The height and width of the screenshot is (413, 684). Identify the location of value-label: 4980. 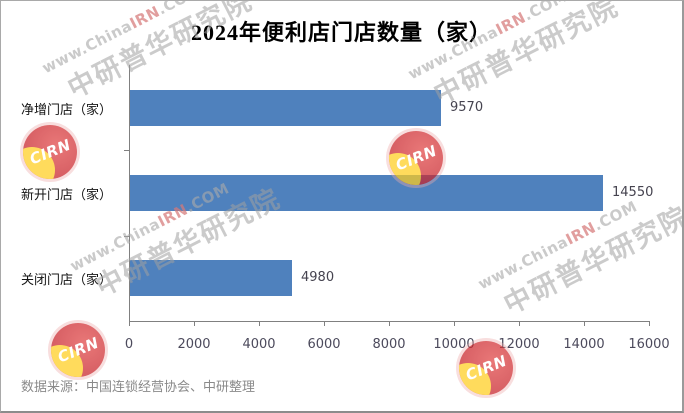
(318, 278).